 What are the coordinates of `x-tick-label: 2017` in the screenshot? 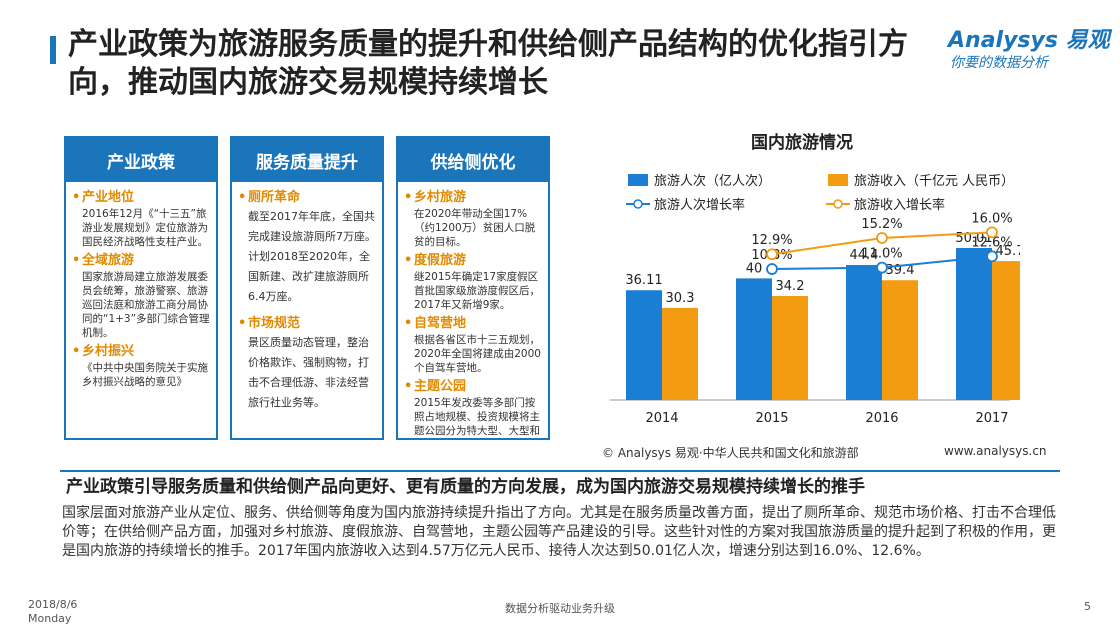 It's located at (991, 418).